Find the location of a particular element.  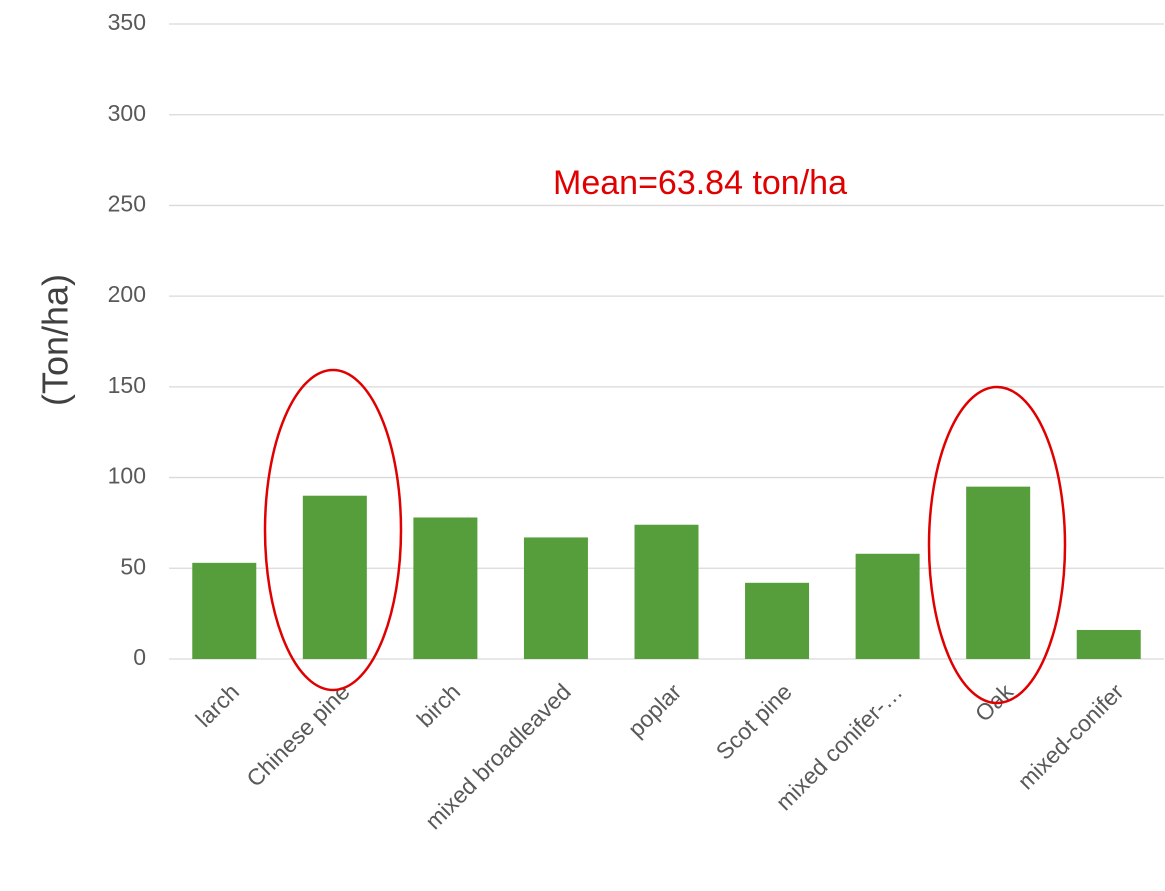

x-tick-label: Chinese pine is located at coordinates (297, 734).